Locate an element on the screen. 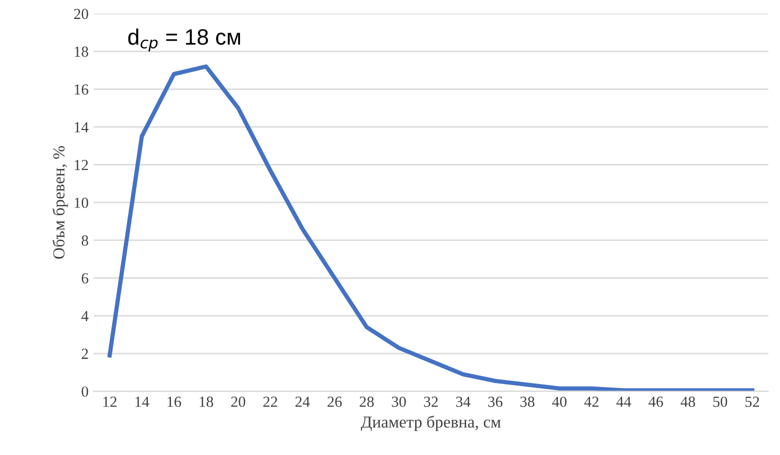 The image size is (780, 455). x-tick-label: 50 is located at coordinates (720, 401).